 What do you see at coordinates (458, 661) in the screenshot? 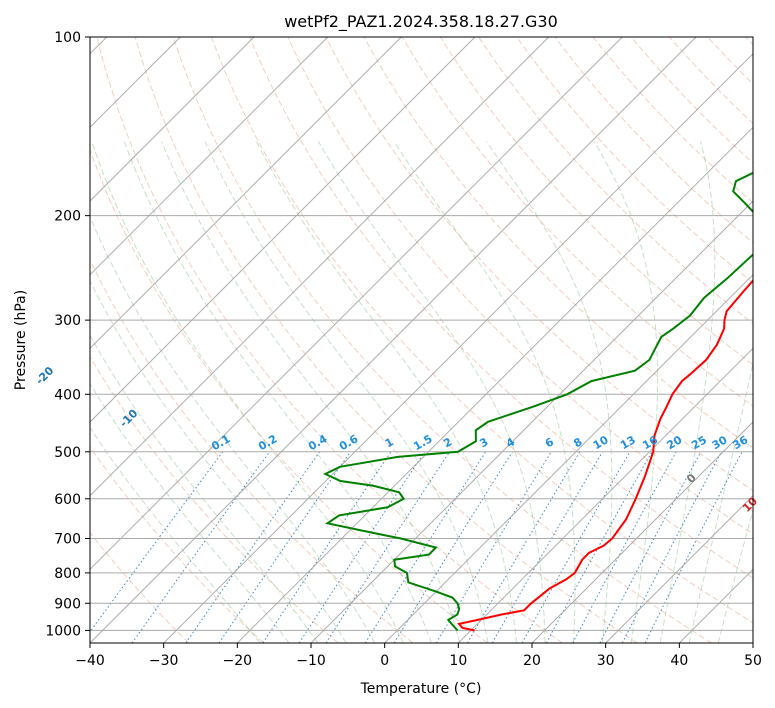
I see `x-tick-label: 10` at bounding box center [458, 661].